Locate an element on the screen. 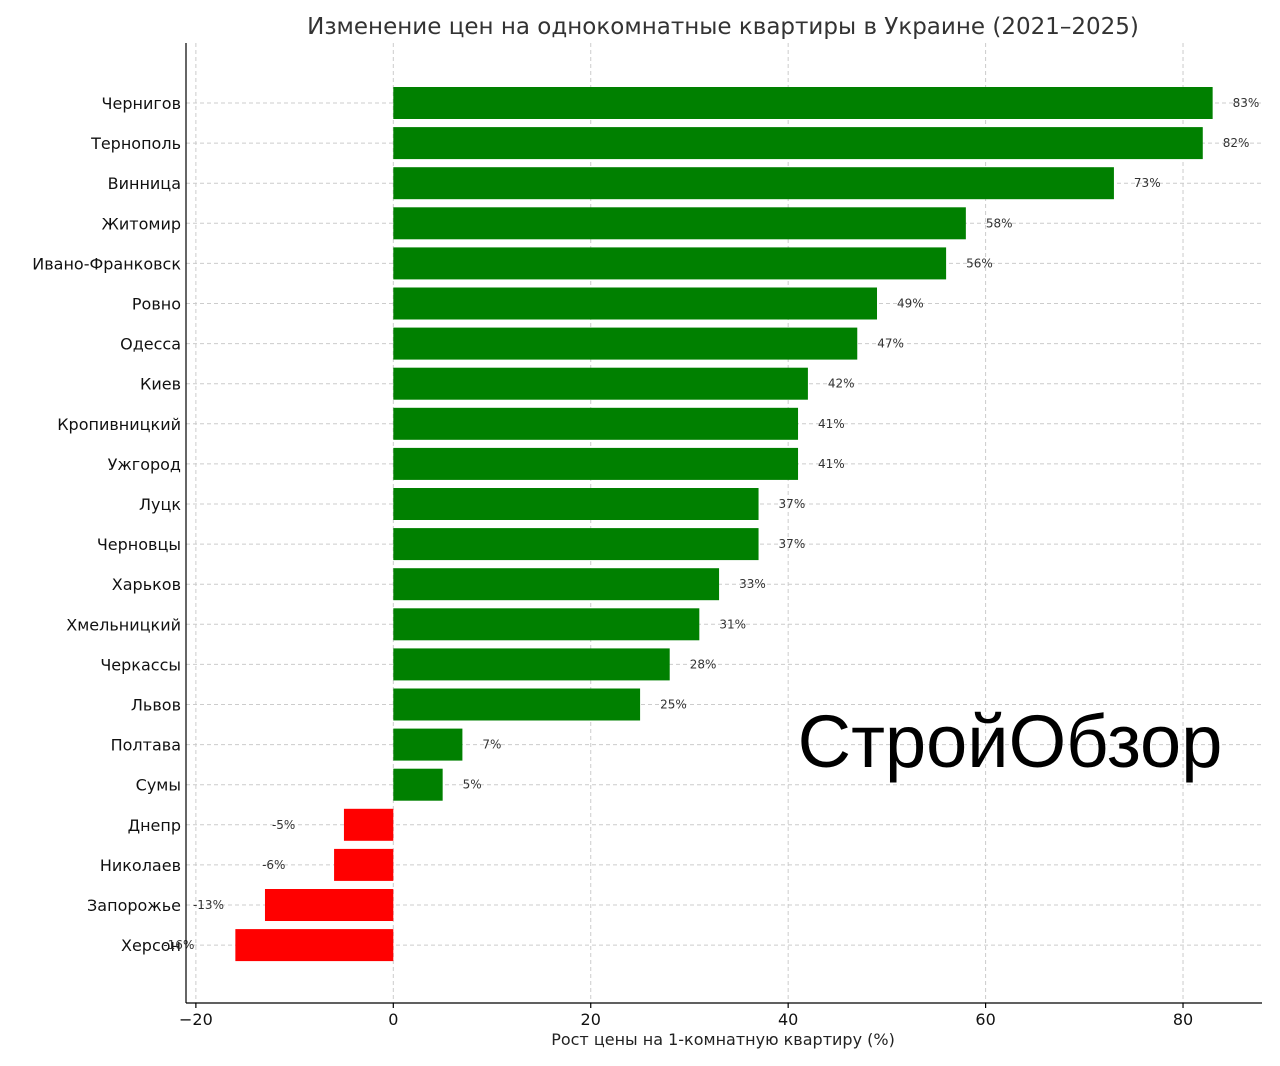 The width and height of the screenshot is (1280, 1066). category-label-12: Харьков is located at coordinates (146, 584).